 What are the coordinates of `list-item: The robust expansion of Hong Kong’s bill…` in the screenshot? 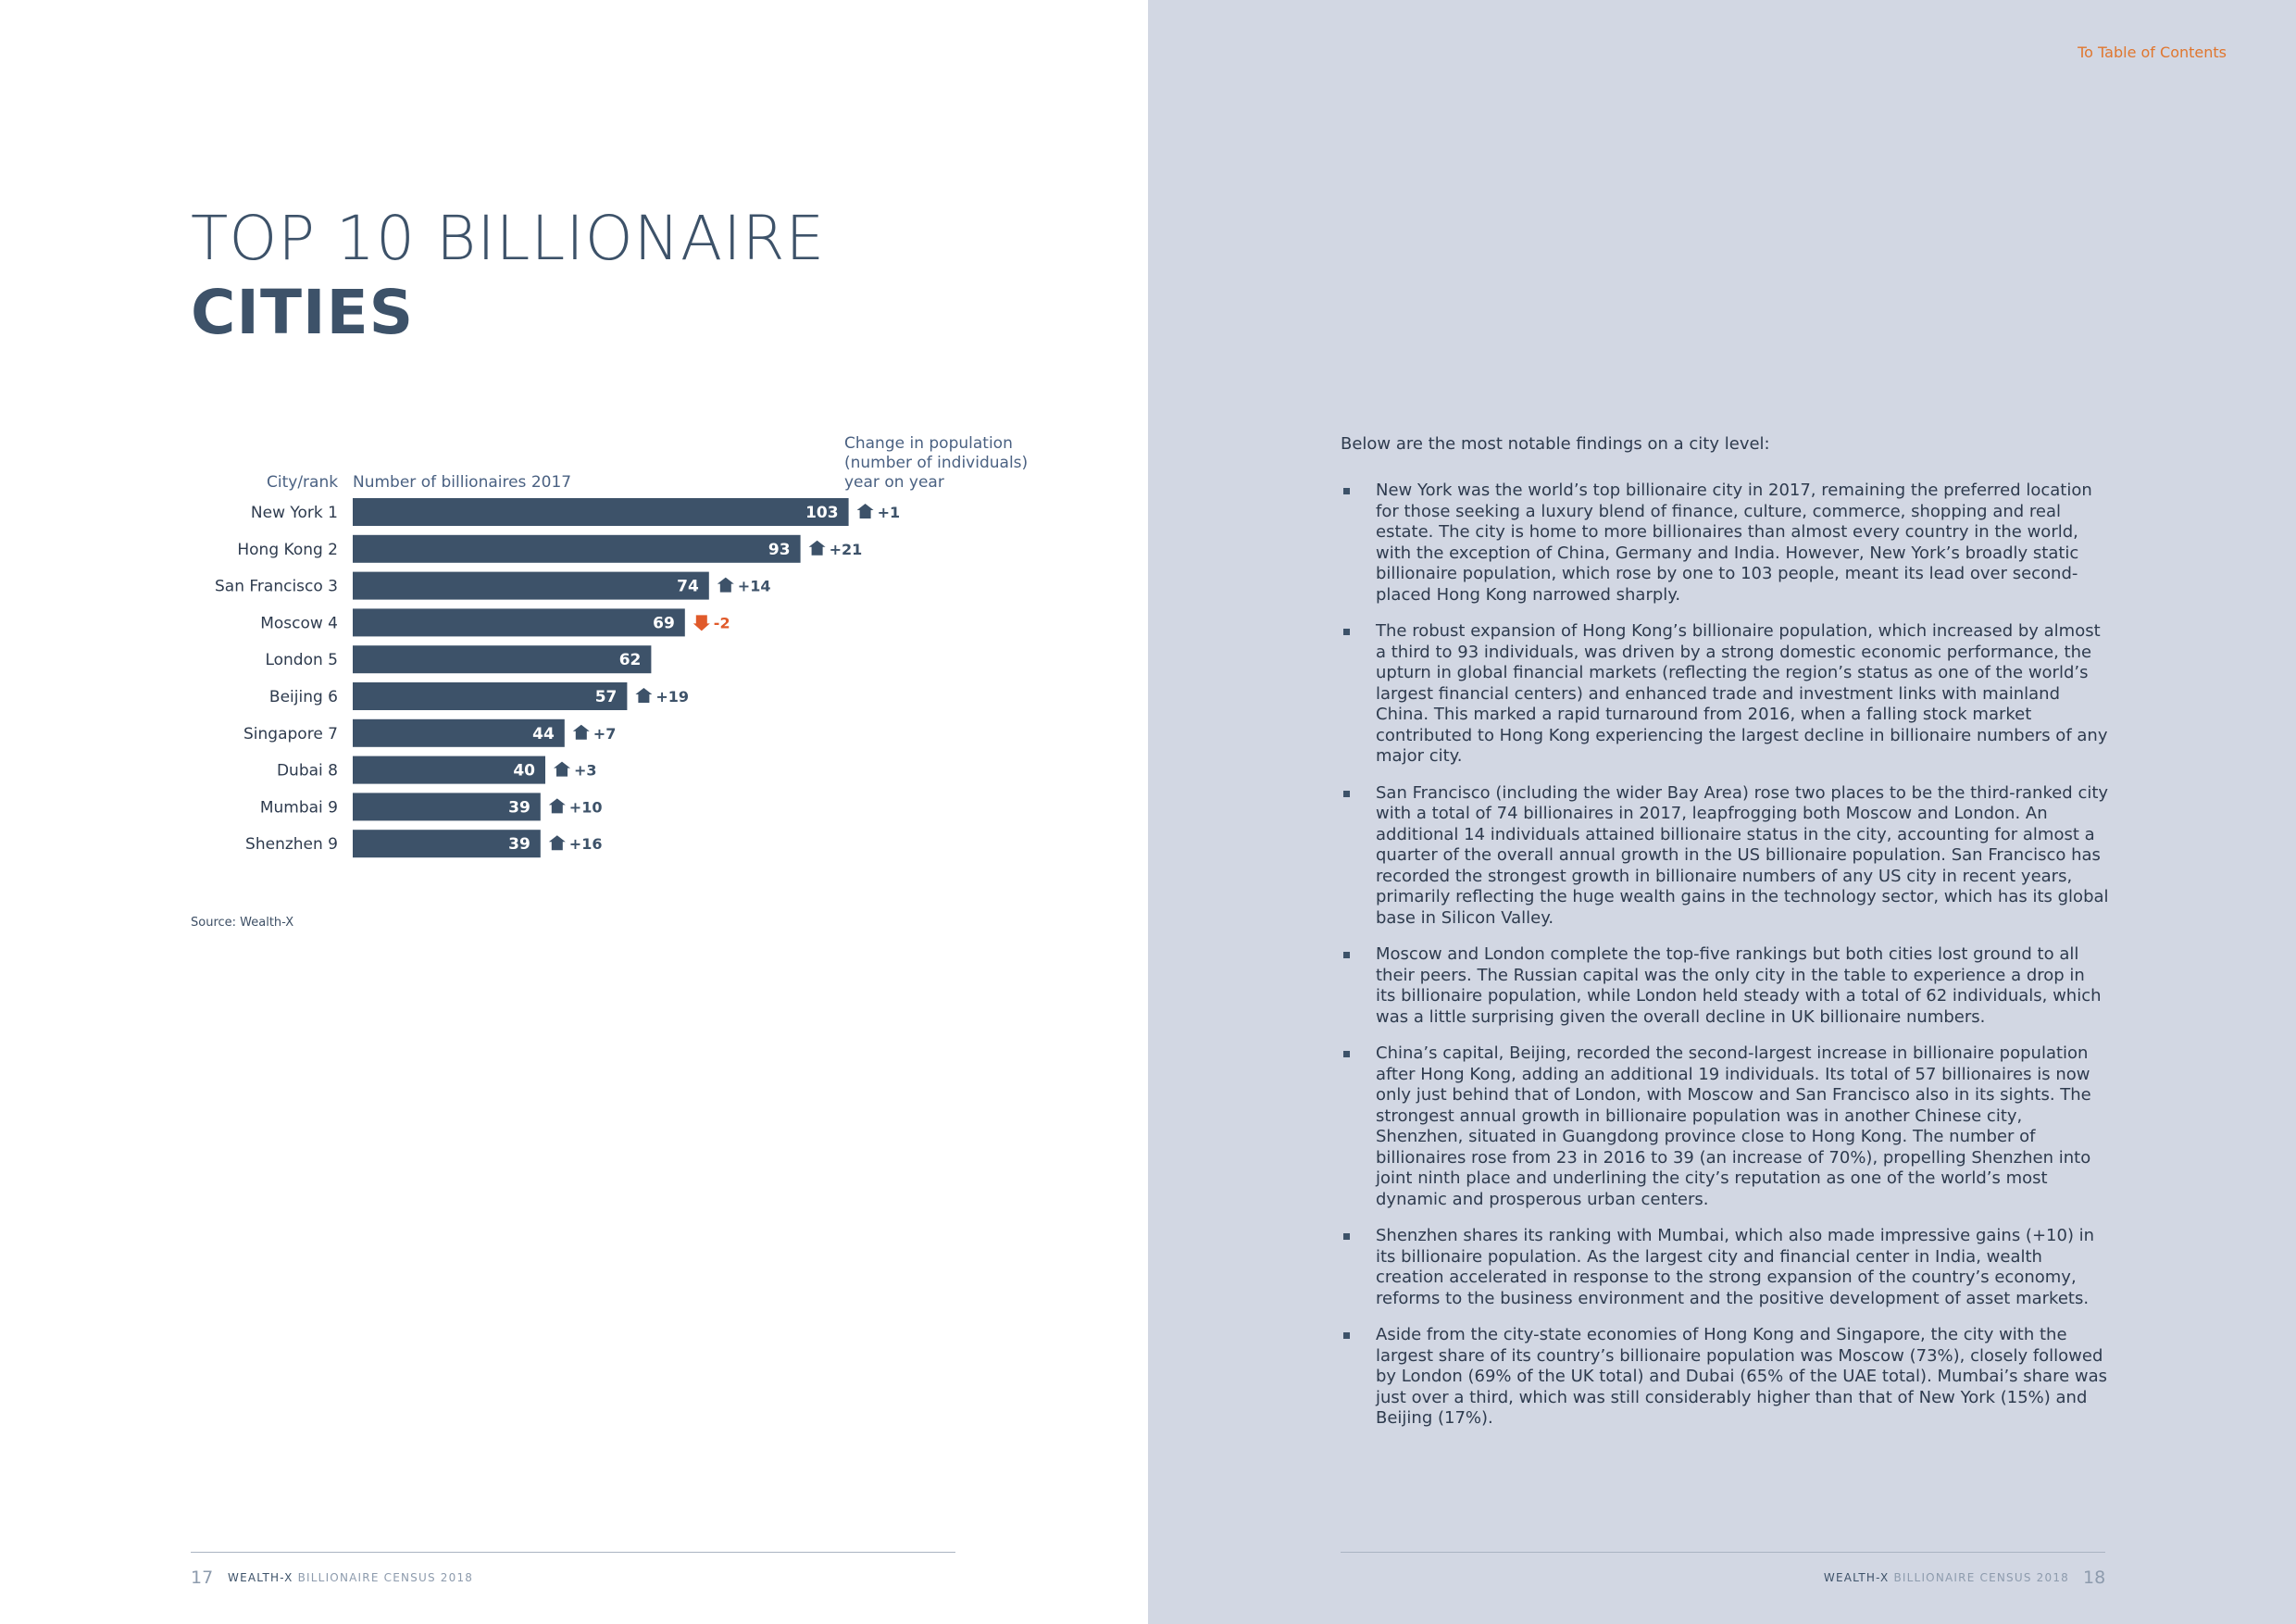 It's located at (1725, 694).